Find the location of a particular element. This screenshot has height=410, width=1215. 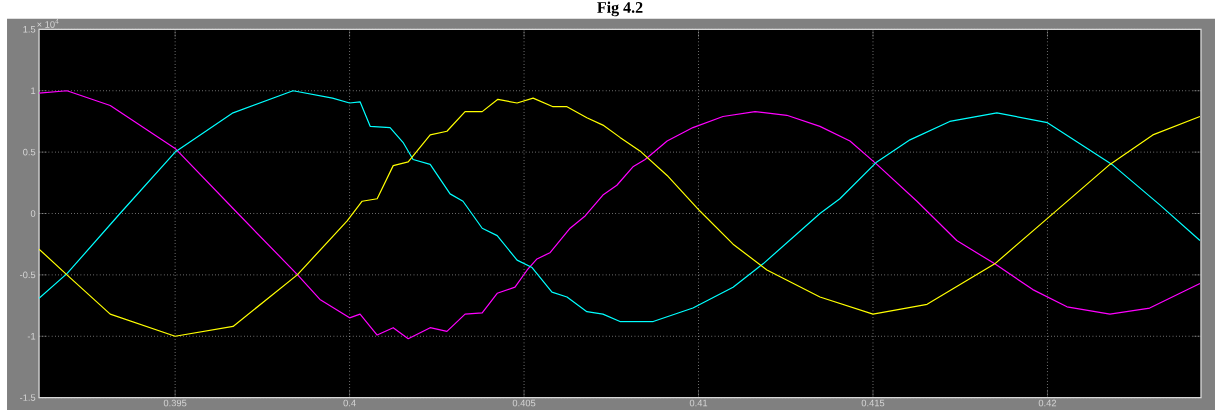

y-tick-label: 0.5 is located at coordinates (29, 152).